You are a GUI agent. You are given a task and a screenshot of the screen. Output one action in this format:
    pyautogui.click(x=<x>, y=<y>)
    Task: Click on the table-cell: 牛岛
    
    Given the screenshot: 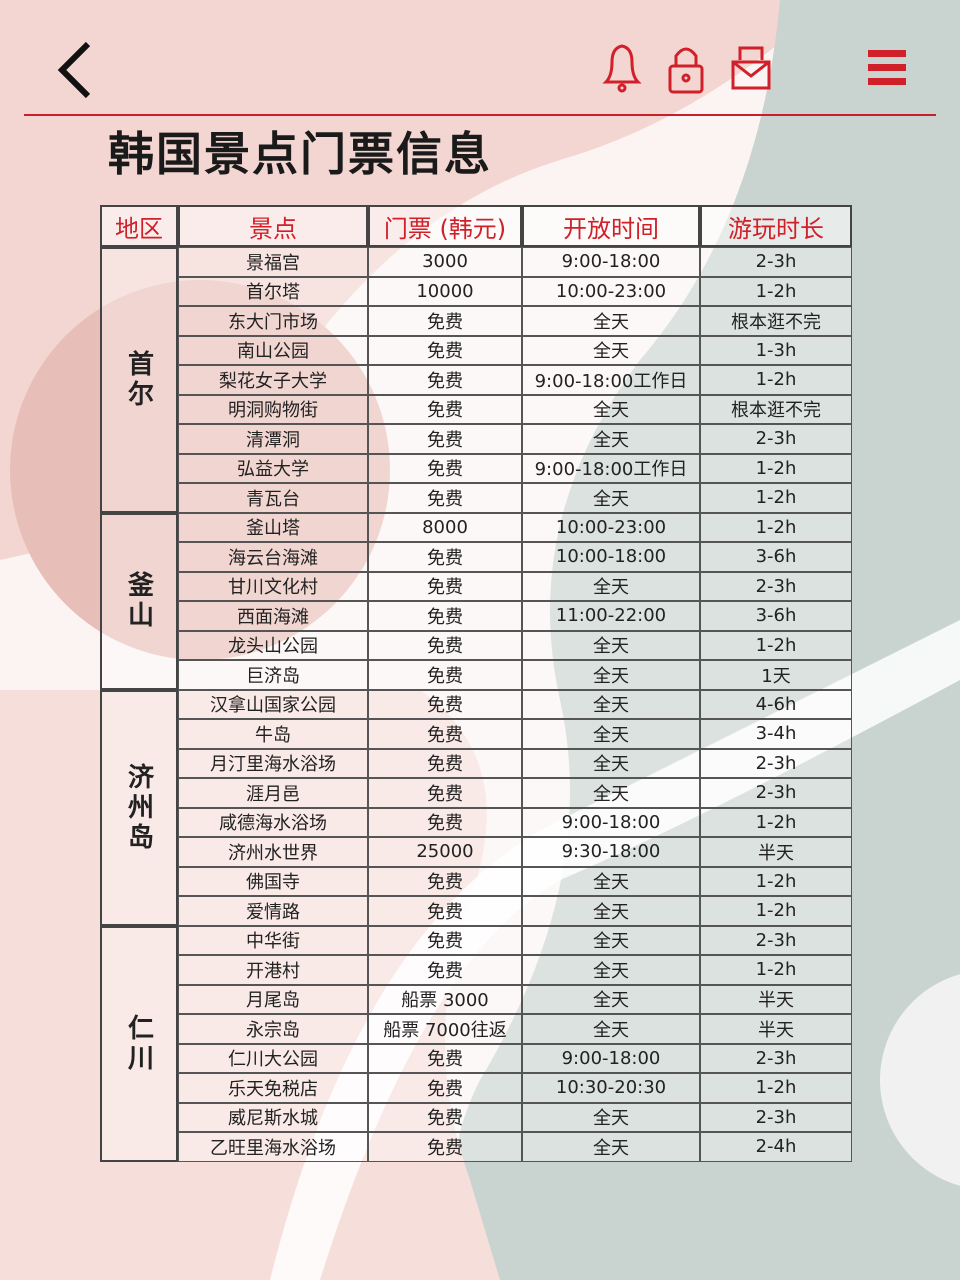 What is the action you would take?
    pyautogui.click(x=273, y=734)
    